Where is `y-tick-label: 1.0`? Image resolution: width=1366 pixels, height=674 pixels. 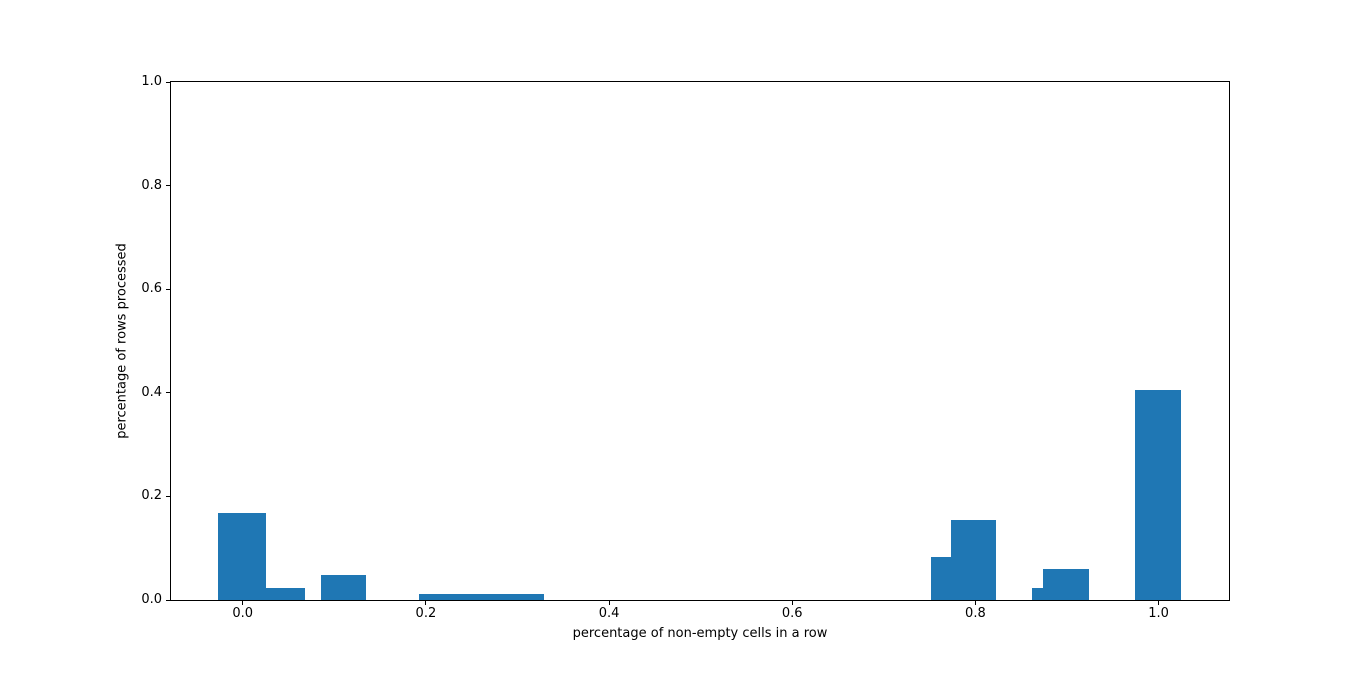 y-tick-label: 1.0 is located at coordinates (151, 81).